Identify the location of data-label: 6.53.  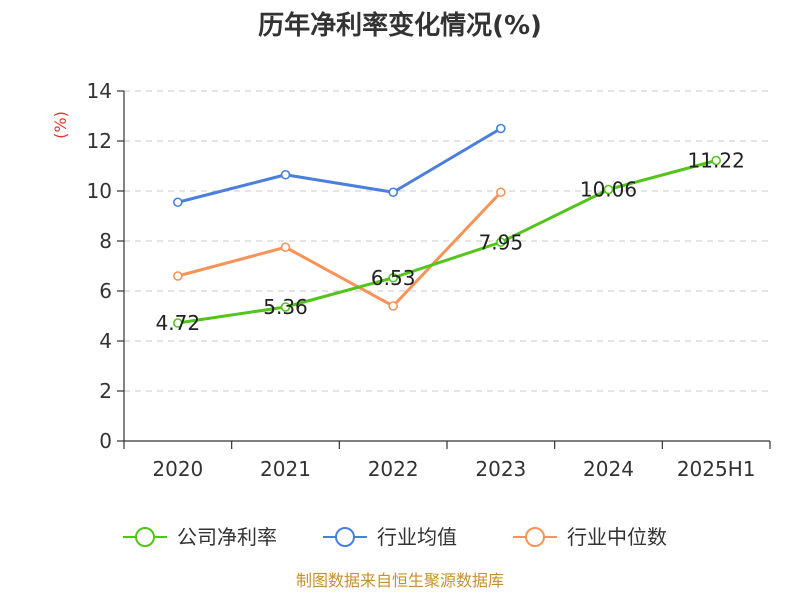
(393, 278).